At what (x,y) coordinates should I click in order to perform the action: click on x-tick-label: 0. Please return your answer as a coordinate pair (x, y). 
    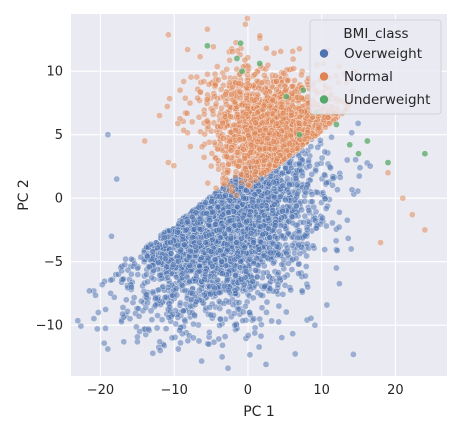
    Looking at the image, I should click on (248, 390).